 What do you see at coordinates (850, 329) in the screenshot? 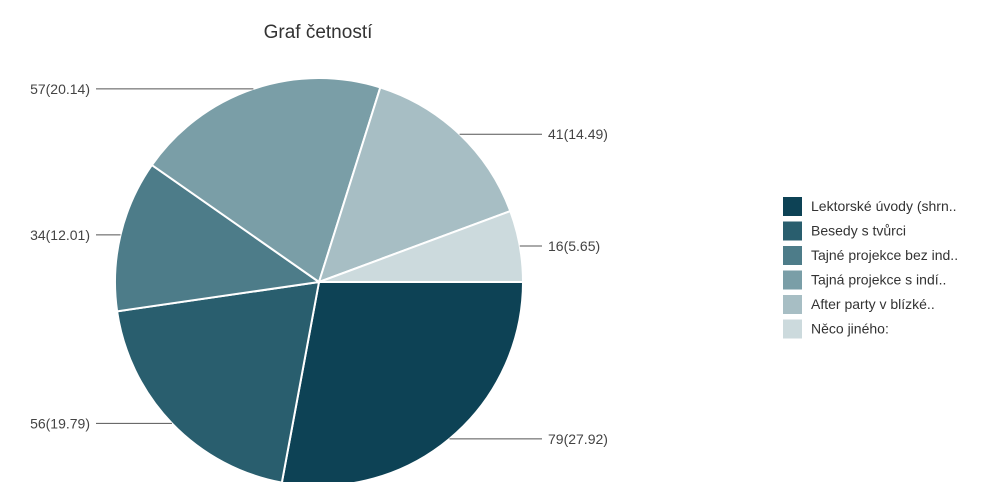
I see `legend-label-6: Něco jiného:` at bounding box center [850, 329].